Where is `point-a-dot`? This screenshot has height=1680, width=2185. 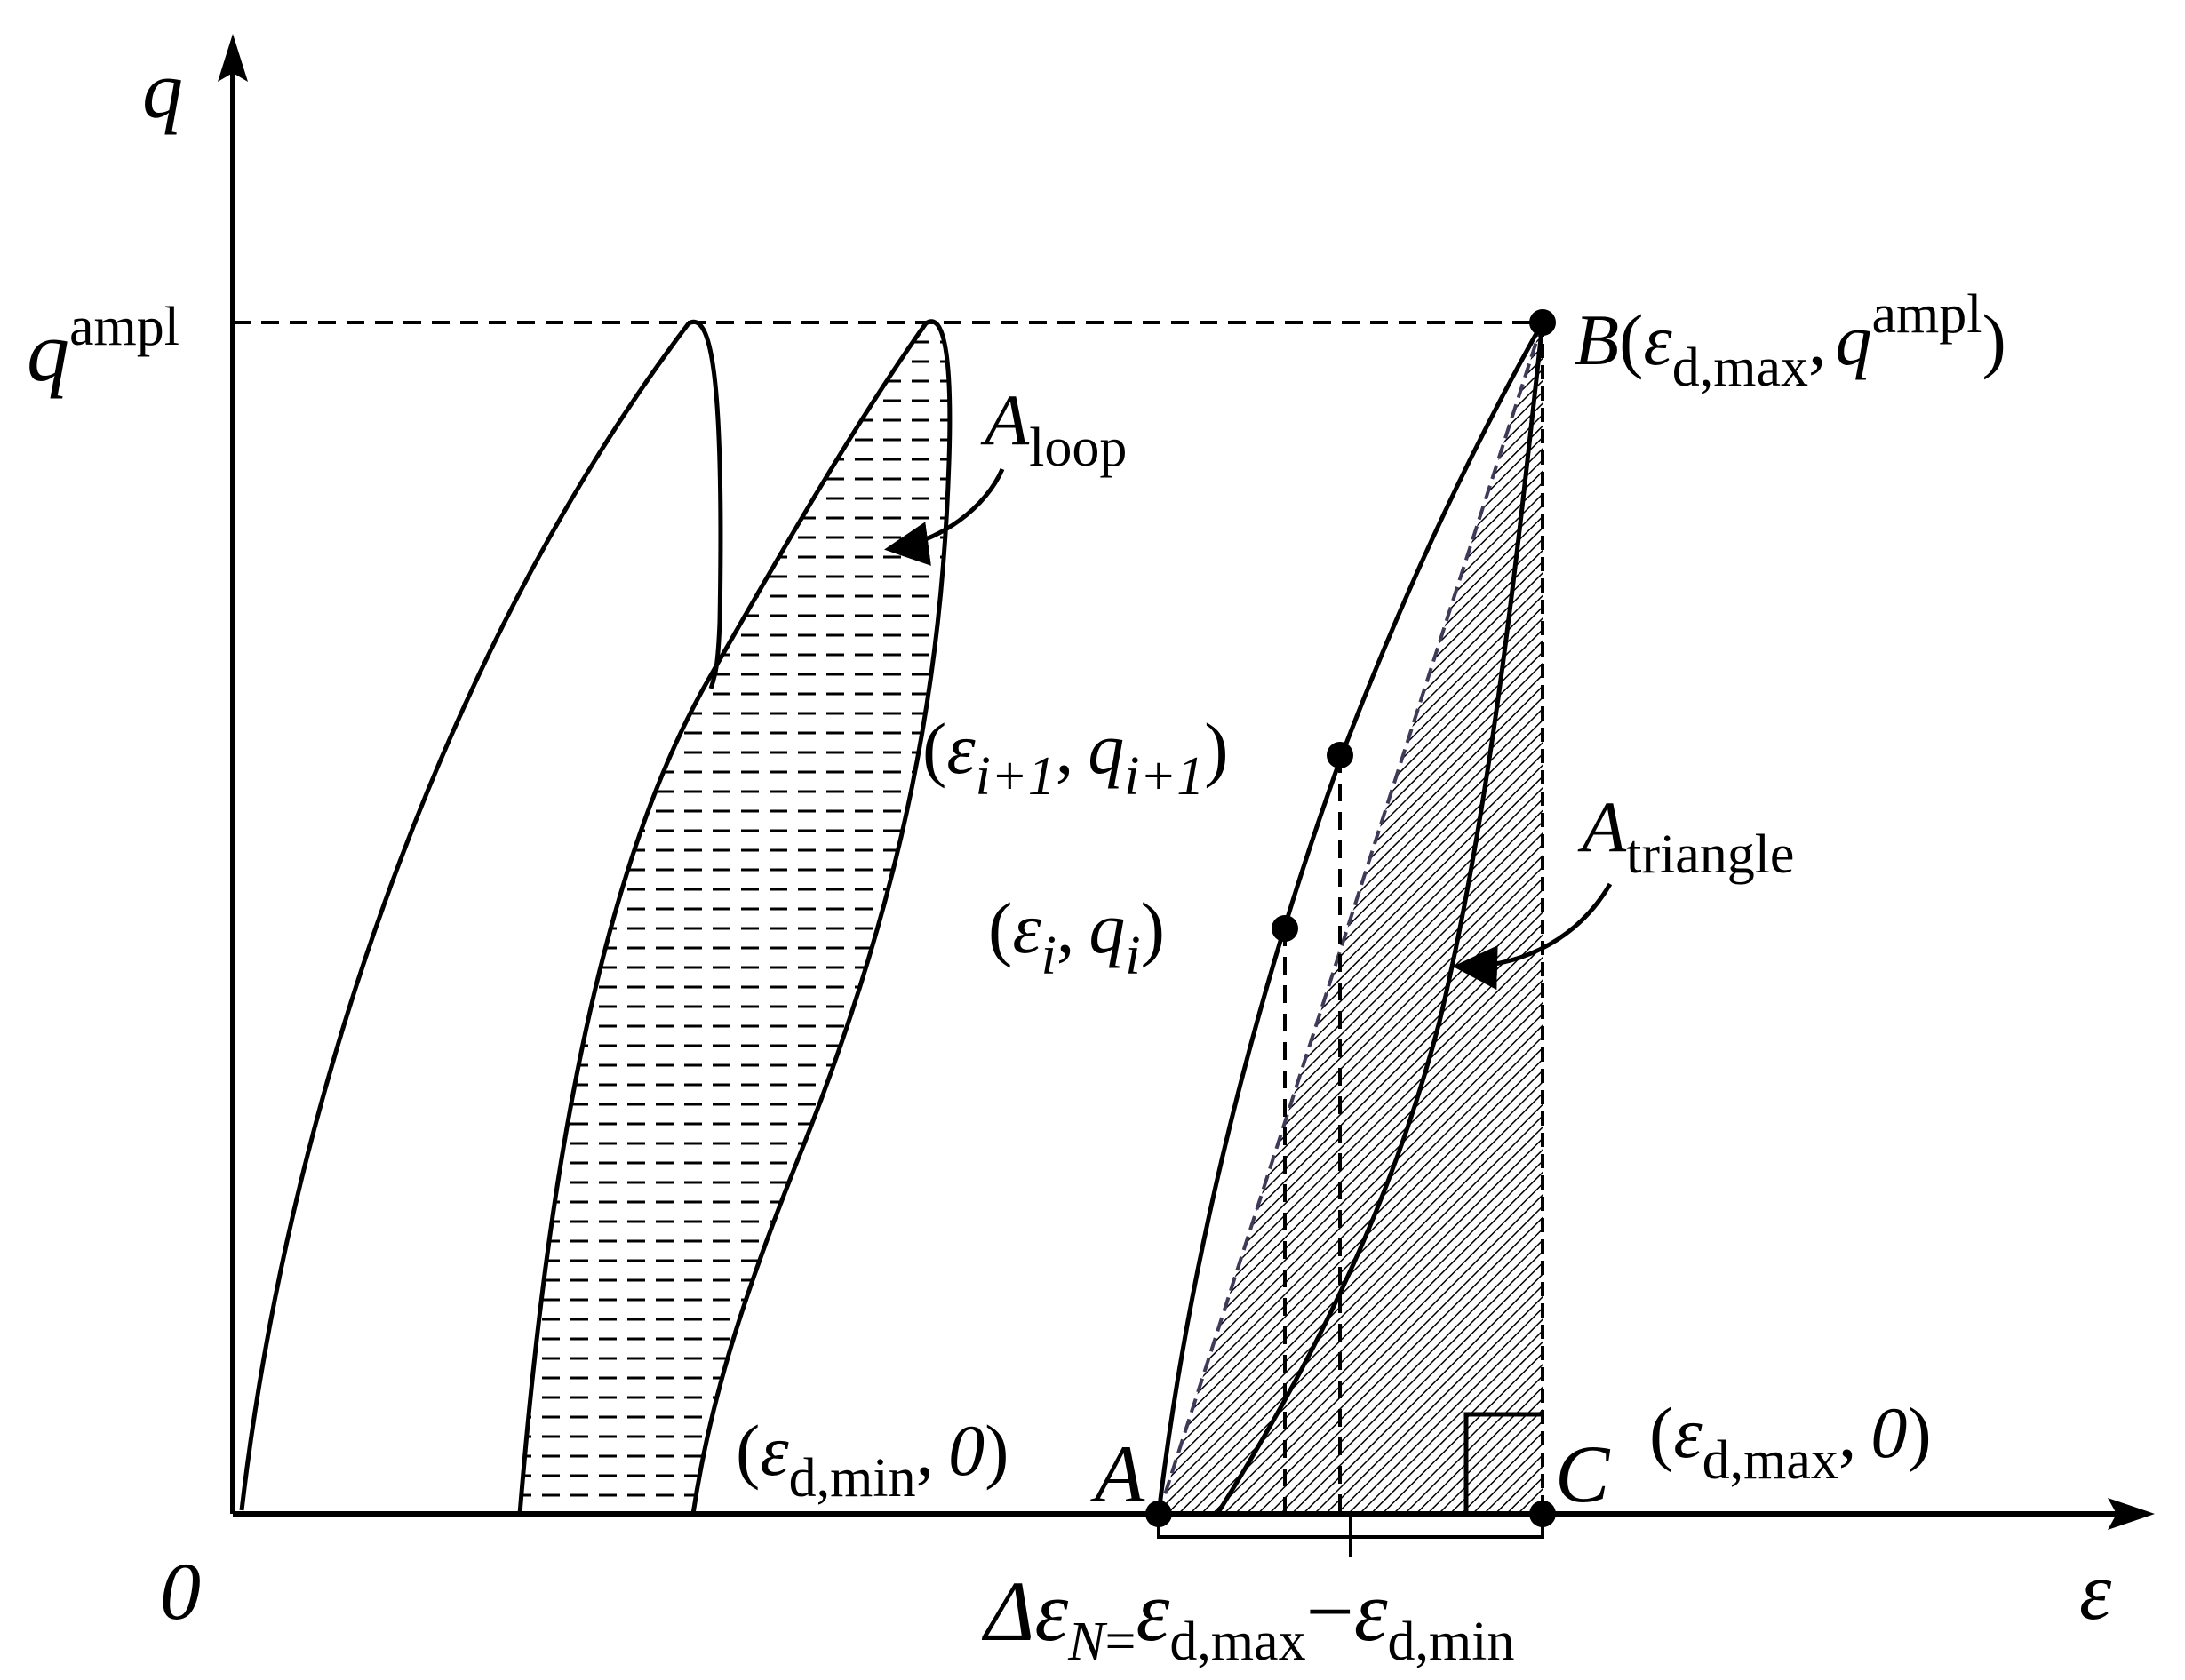
point-a-dot is located at coordinates (1158, 1514).